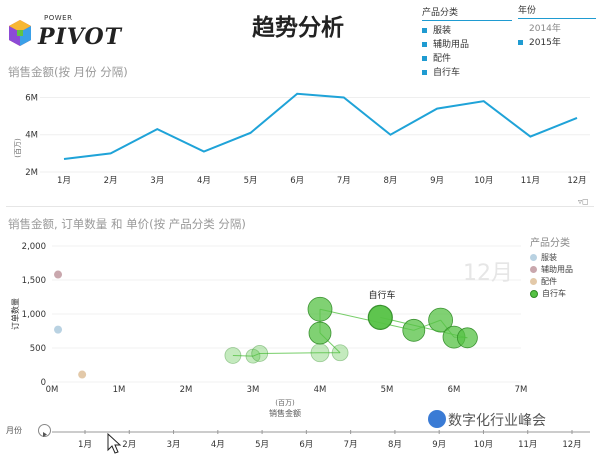 This screenshot has width=600, height=456. I want to click on slicer-item-accessories: 辅助用品, so click(467, 45).